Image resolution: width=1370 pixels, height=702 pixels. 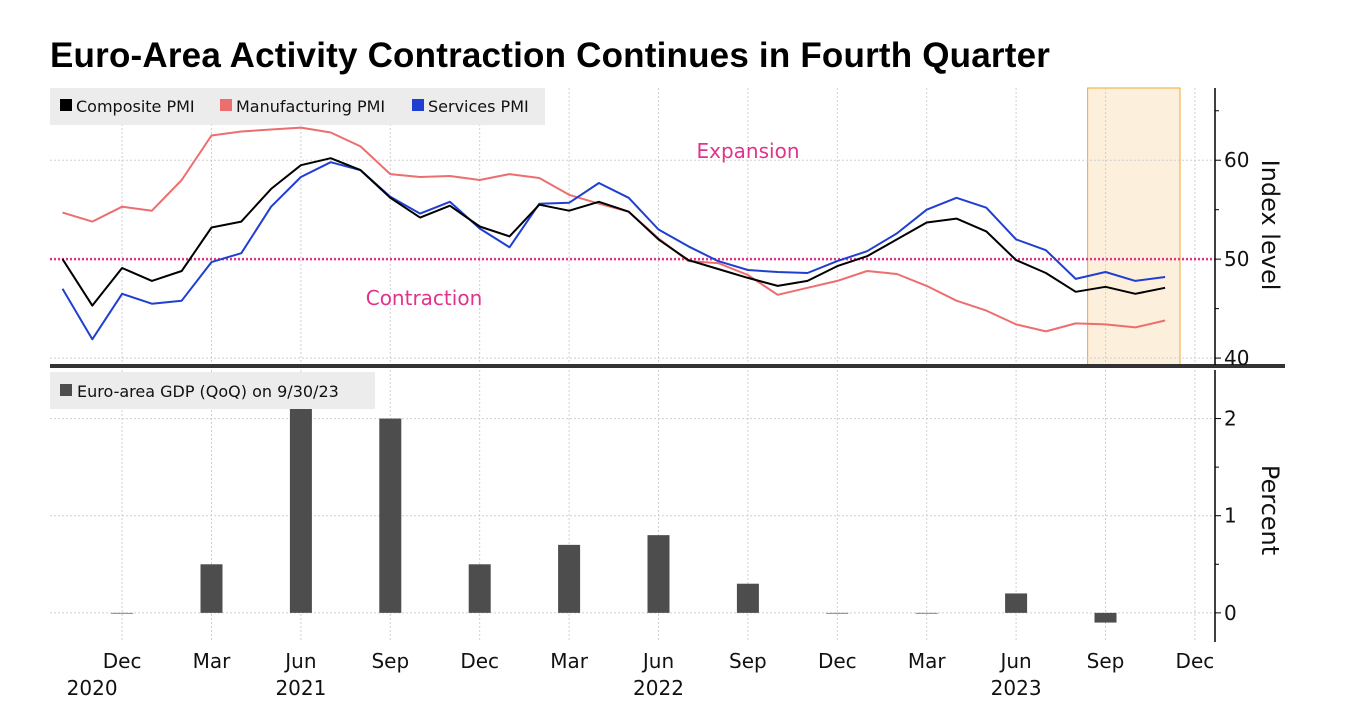 I want to click on bar-jun-2023, so click(x=1016, y=603).